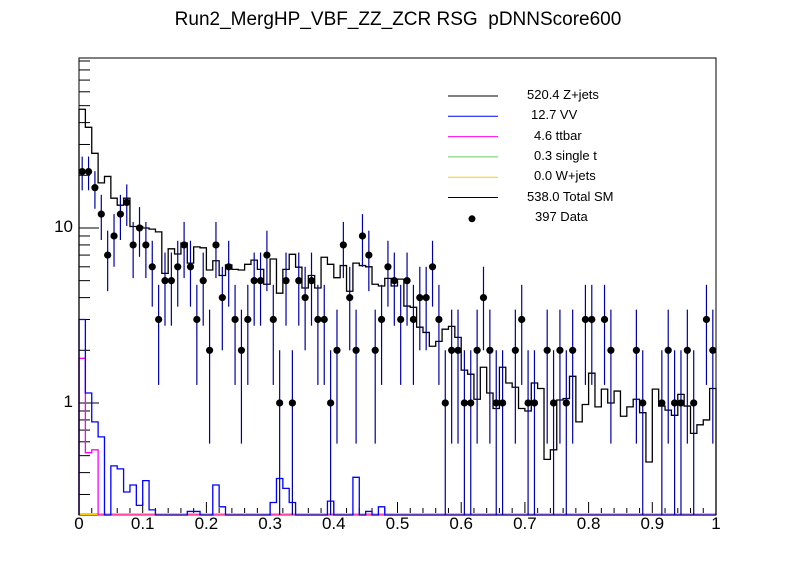 The width and height of the screenshot is (796, 572). Describe the element at coordinates (461, 523) in the screenshot. I see `x-tick-label: 0.6` at that location.